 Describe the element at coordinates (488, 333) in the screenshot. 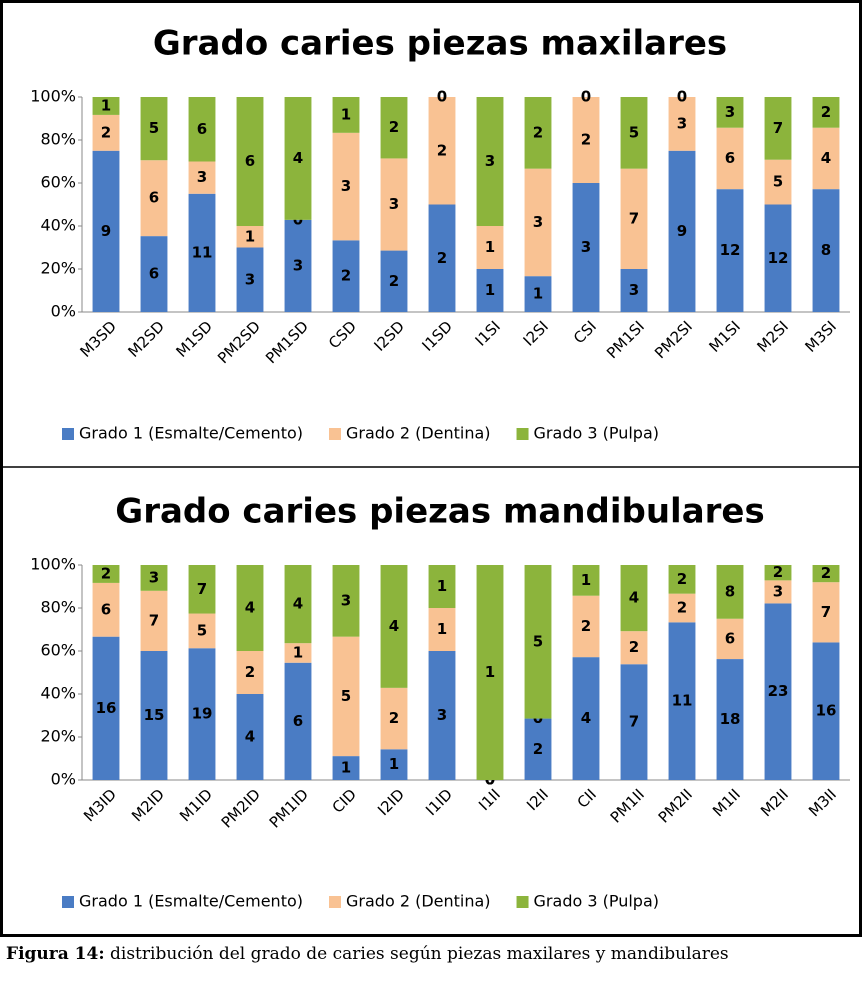

I see `x-tick-label: I1SI` at that location.